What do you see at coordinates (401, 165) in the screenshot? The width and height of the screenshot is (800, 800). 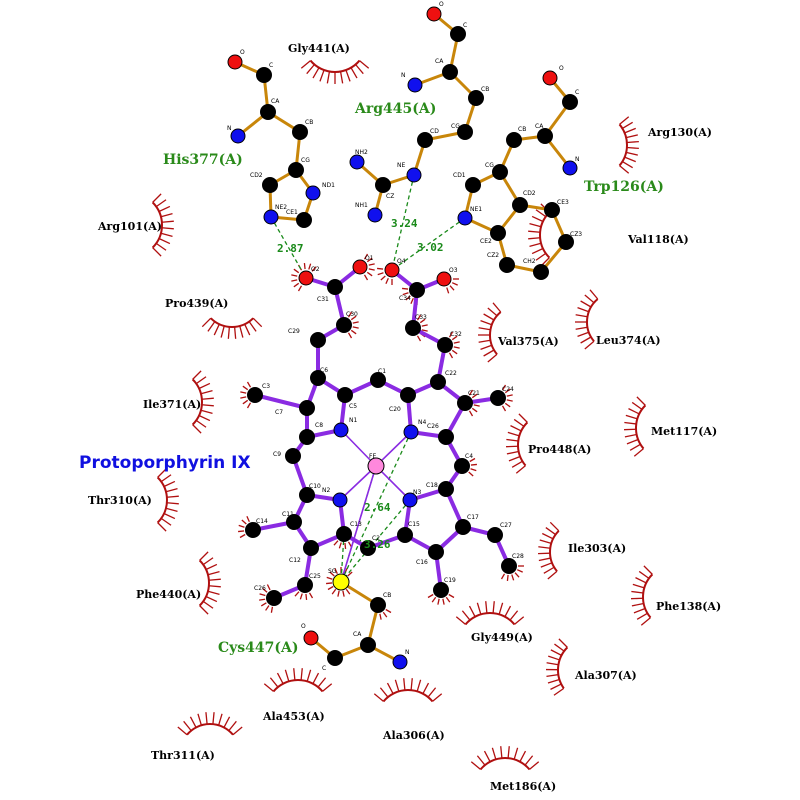 I see `atom-label: NE` at bounding box center [401, 165].